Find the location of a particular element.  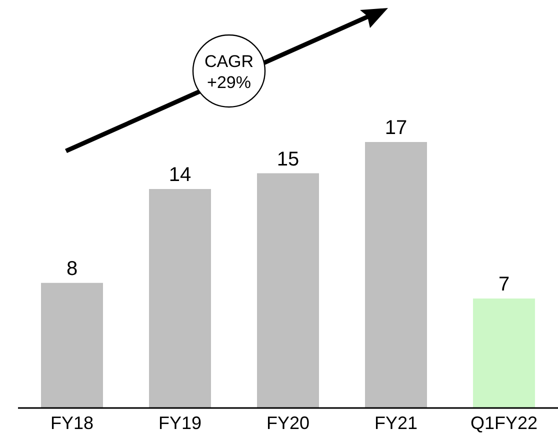

x-tick-label: FY20 is located at coordinates (288, 422).